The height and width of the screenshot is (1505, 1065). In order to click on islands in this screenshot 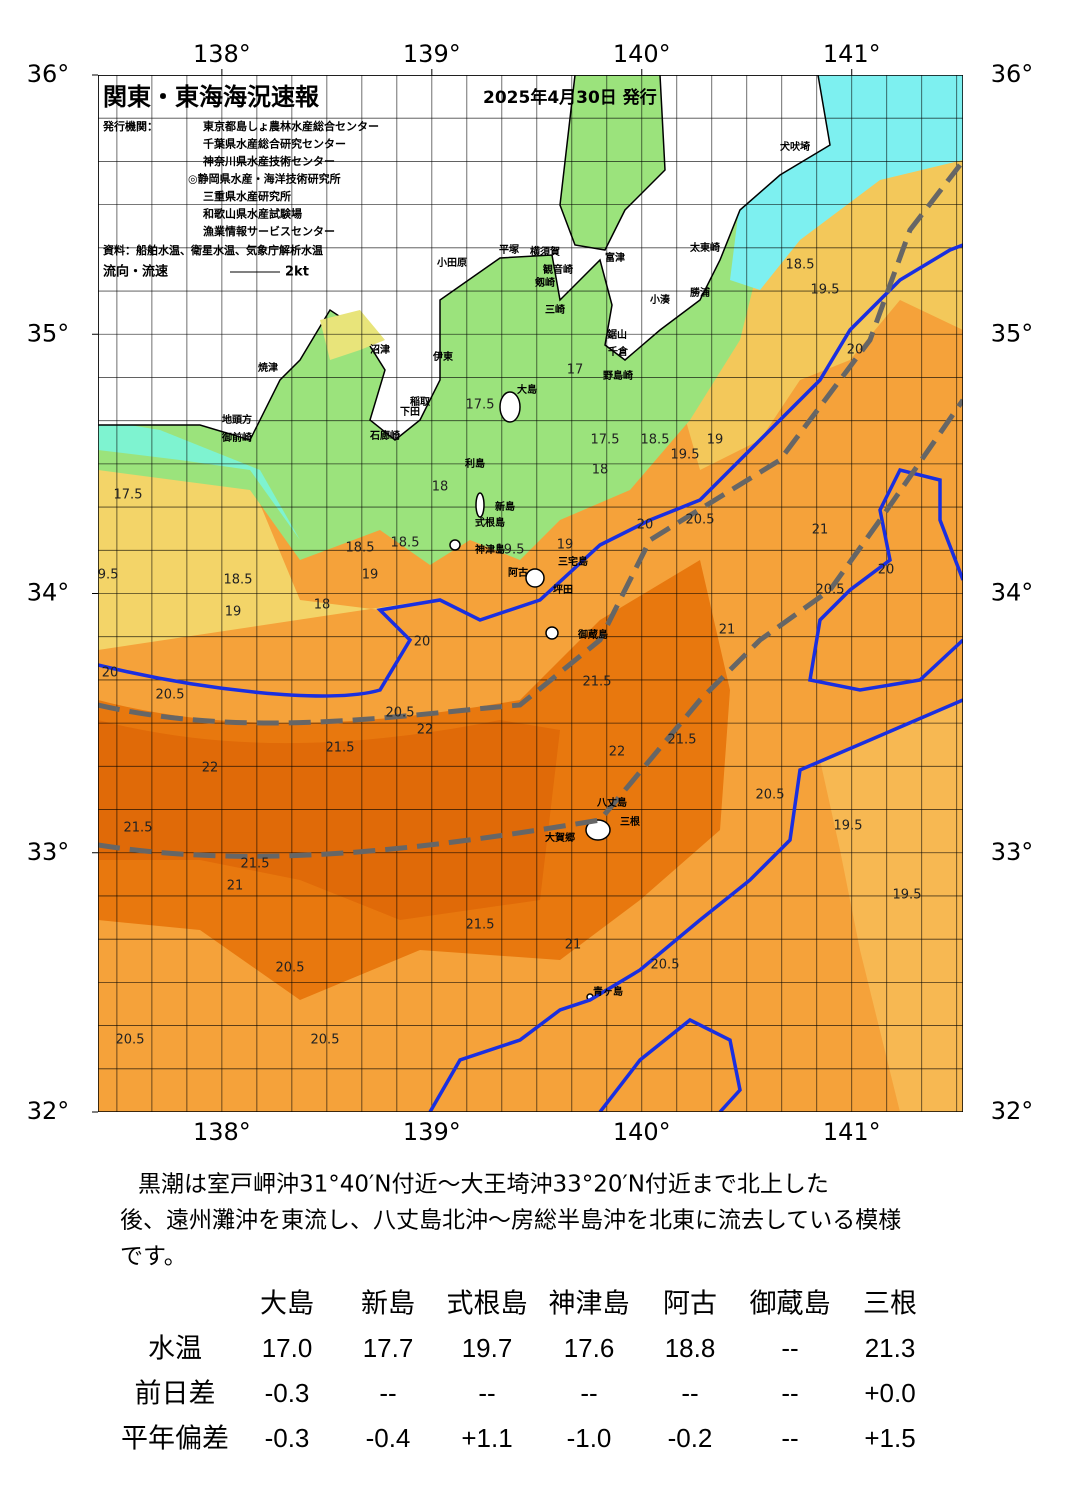, I will do `click(530, 696)`.